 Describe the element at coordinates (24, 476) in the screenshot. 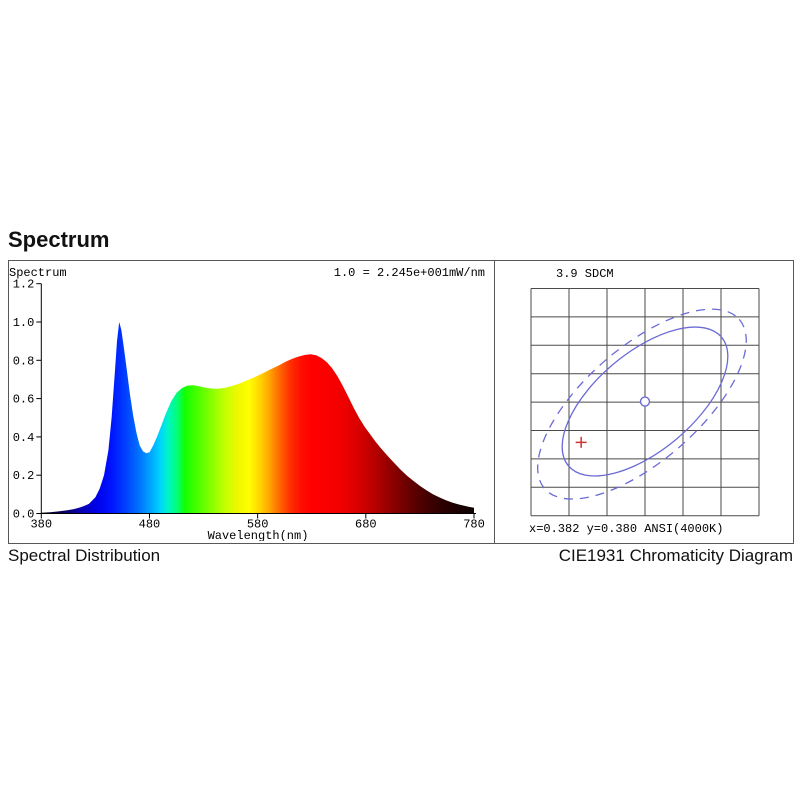

I see `y-tick-label: 0.2` at that location.